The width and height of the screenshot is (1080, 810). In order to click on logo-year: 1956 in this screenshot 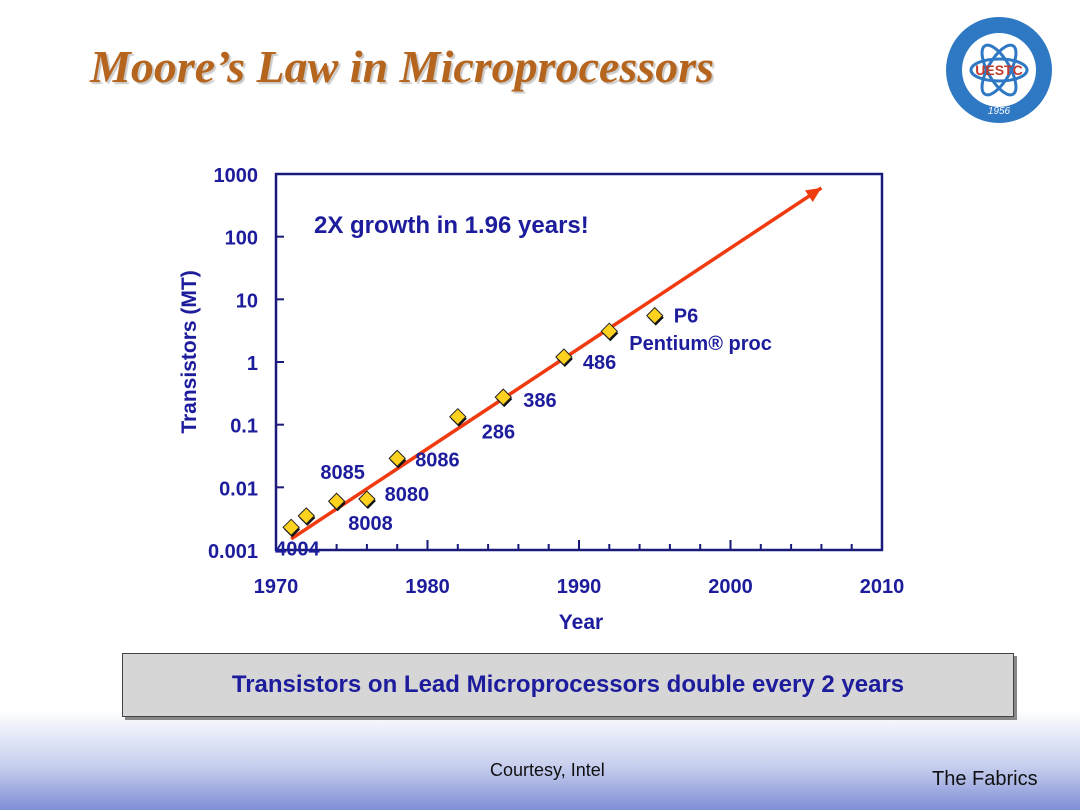, I will do `click(999, 111)`.